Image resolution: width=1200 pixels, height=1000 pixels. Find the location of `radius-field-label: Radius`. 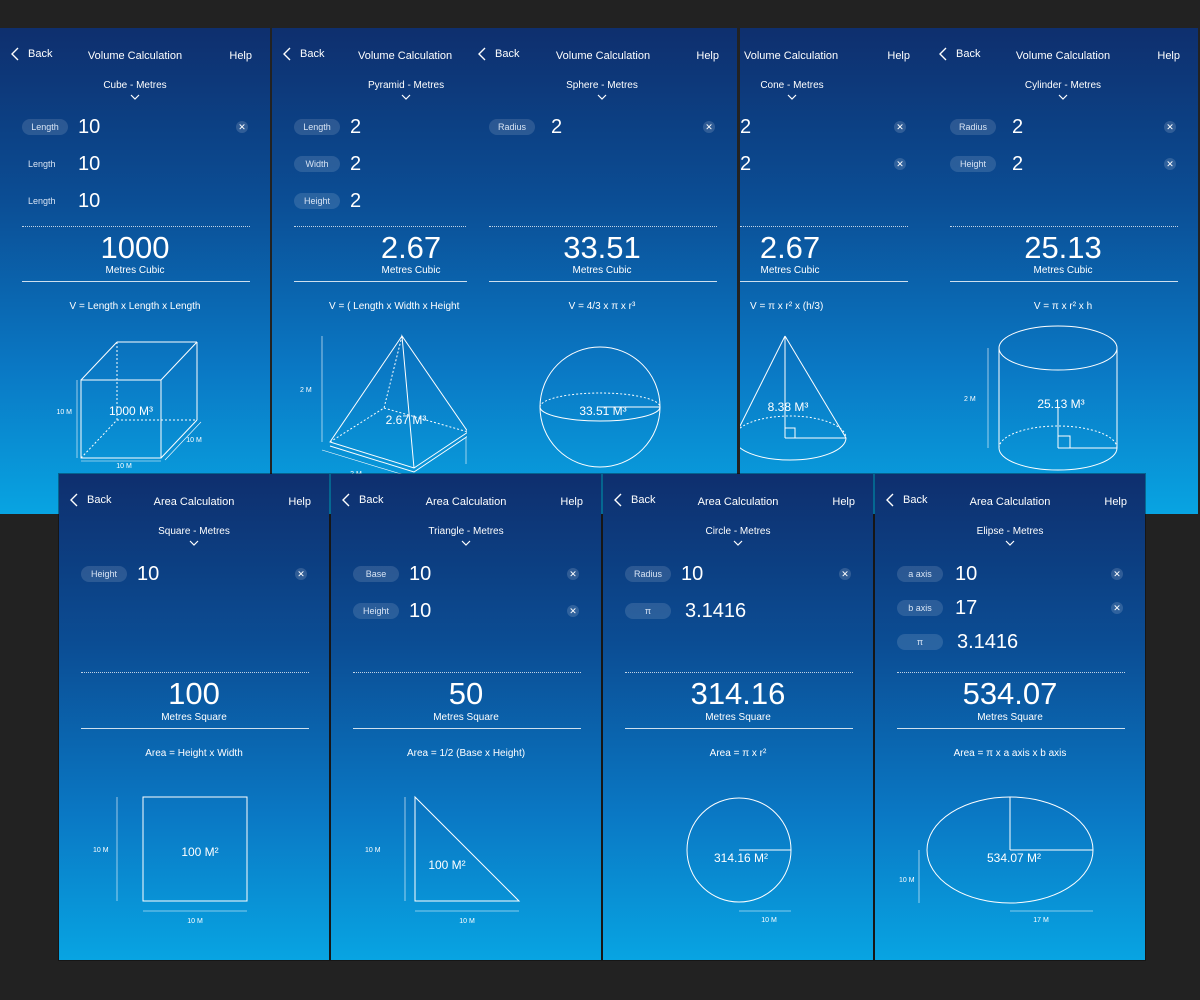

radius-field-label: Radius is located at coordinates (648, 574).